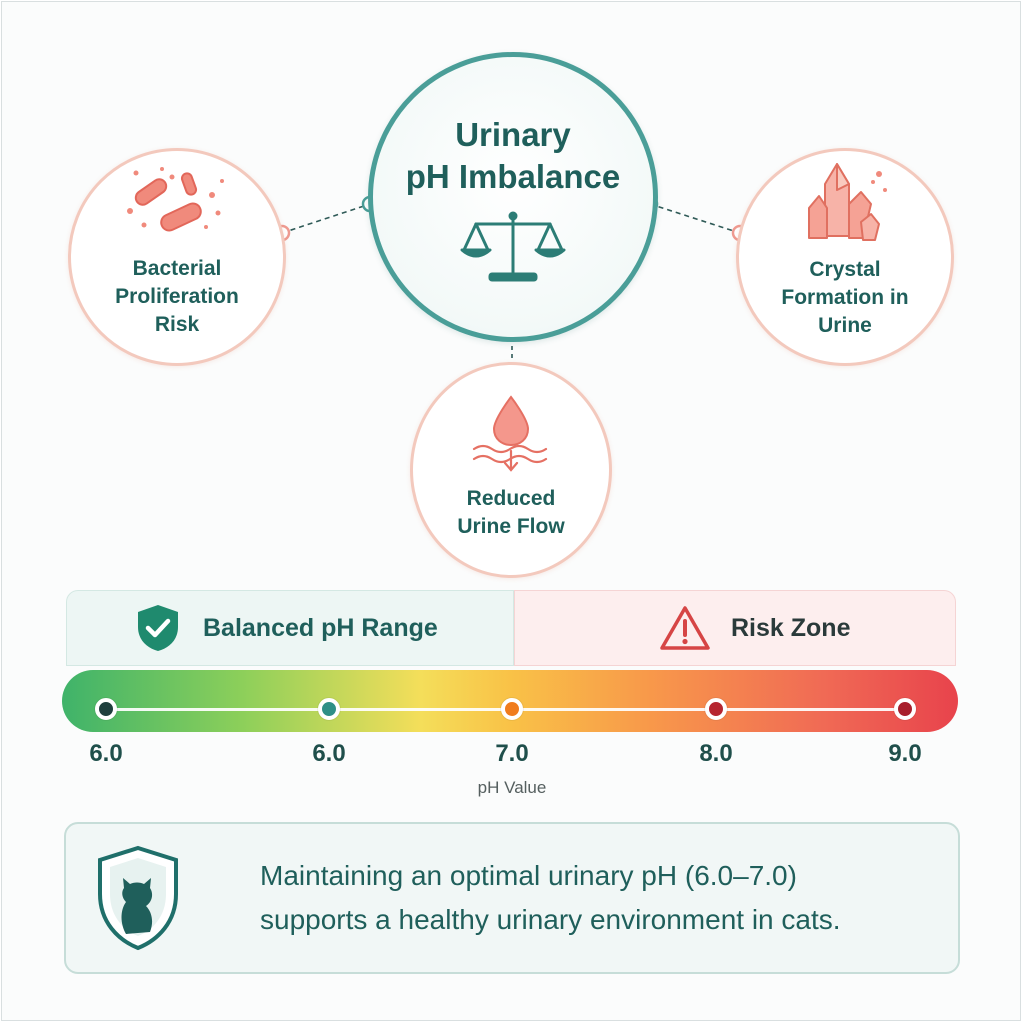  I want to click on reduced-urine-flow-label: Reduced Urine Flow, so click(511, 512).